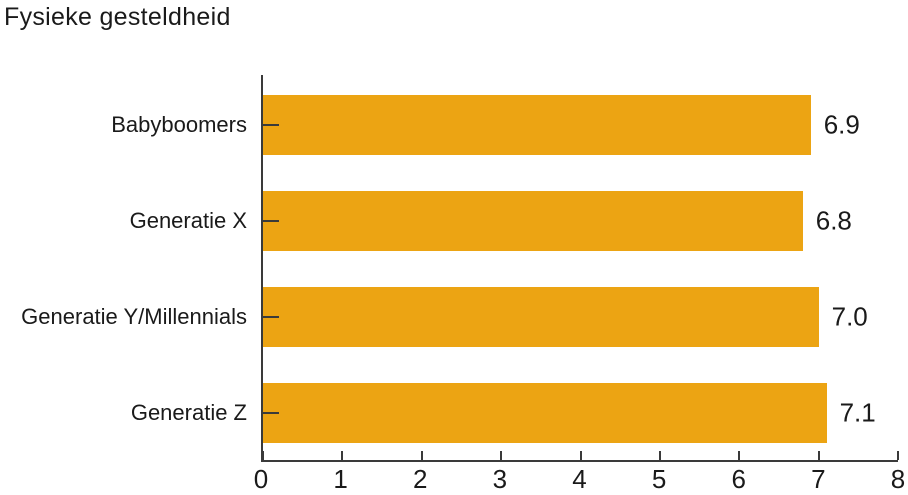  What do you see at coordinates (857, 412) in the screenshot?
I see `bar-value-label: 7.1` at bounding box center [857, 412].